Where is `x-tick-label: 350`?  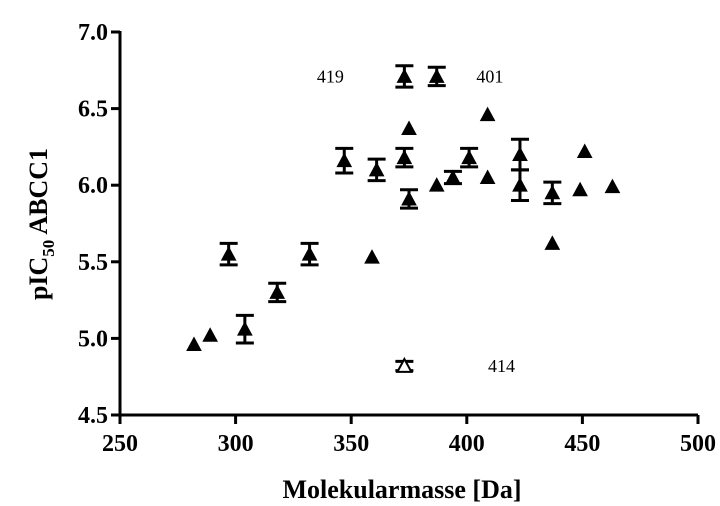
x-tick-label: 350 is located at coordinates (351, 444).